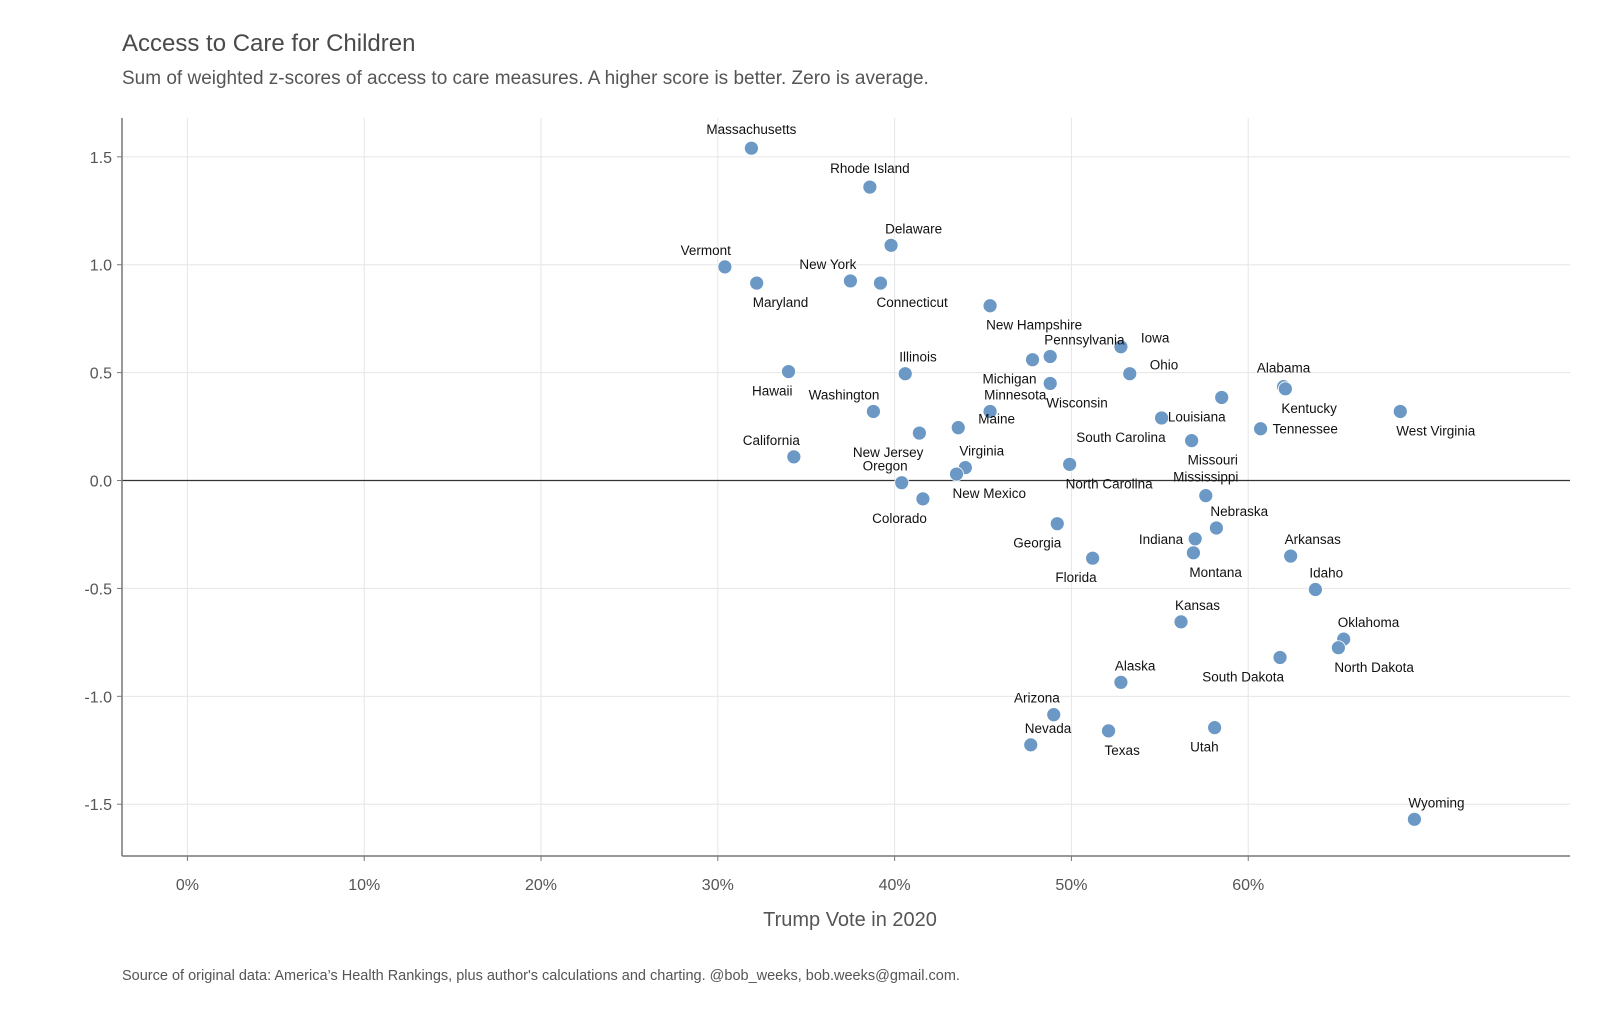  What do you see at coordinates (1313, 539) in the screenshot?
I see `point-label: Arkansas` at bounding box center [1313, 539].